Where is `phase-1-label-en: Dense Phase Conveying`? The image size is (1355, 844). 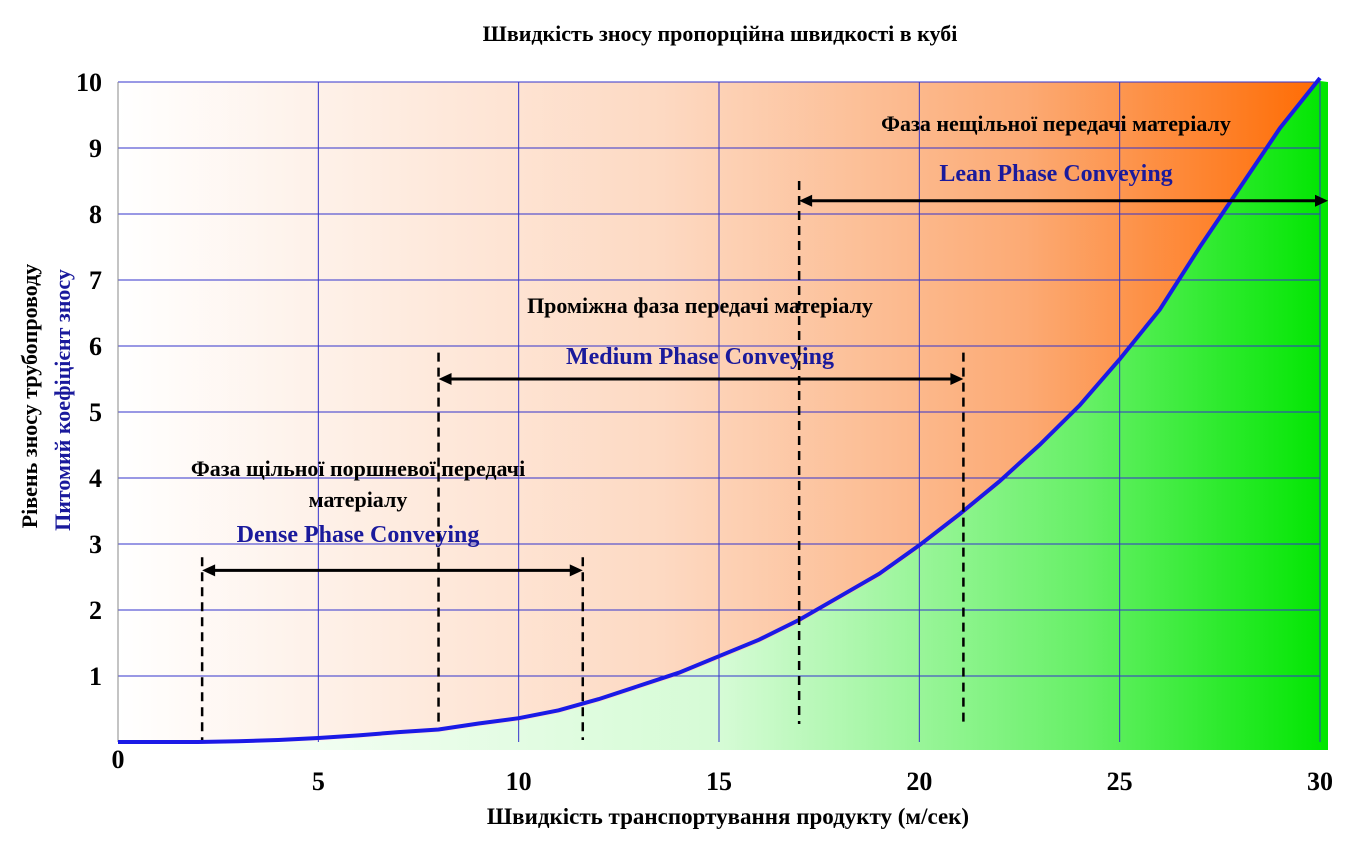 phase-1-label-en: Dense Phase Conveying is located at coordinates (358, 535).